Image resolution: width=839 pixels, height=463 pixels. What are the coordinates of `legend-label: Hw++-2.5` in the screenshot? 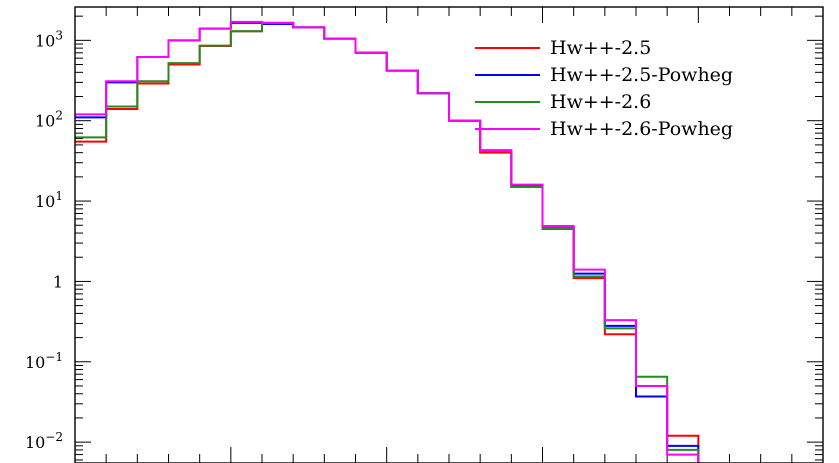 It's located at (600, 48).